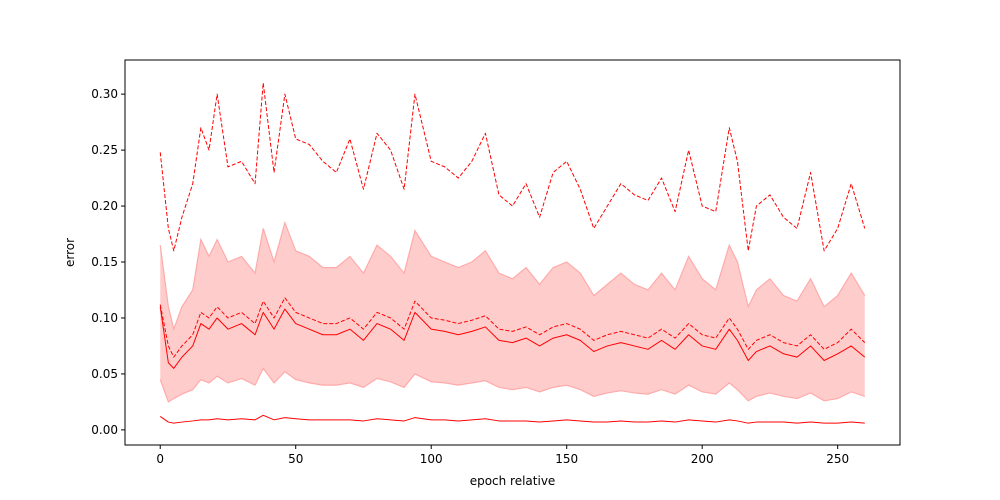  I want to click on x-tick-label: 250, so click(837, 459).